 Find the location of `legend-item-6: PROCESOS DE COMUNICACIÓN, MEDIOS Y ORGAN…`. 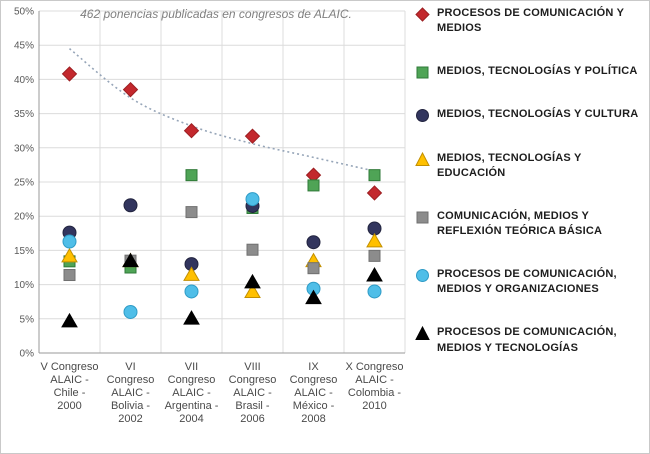

legend-item-6: PROCESOS DE COMUNICACIÓN, MEDIOS Y ORGAN… is located at coordinates (531, 282).